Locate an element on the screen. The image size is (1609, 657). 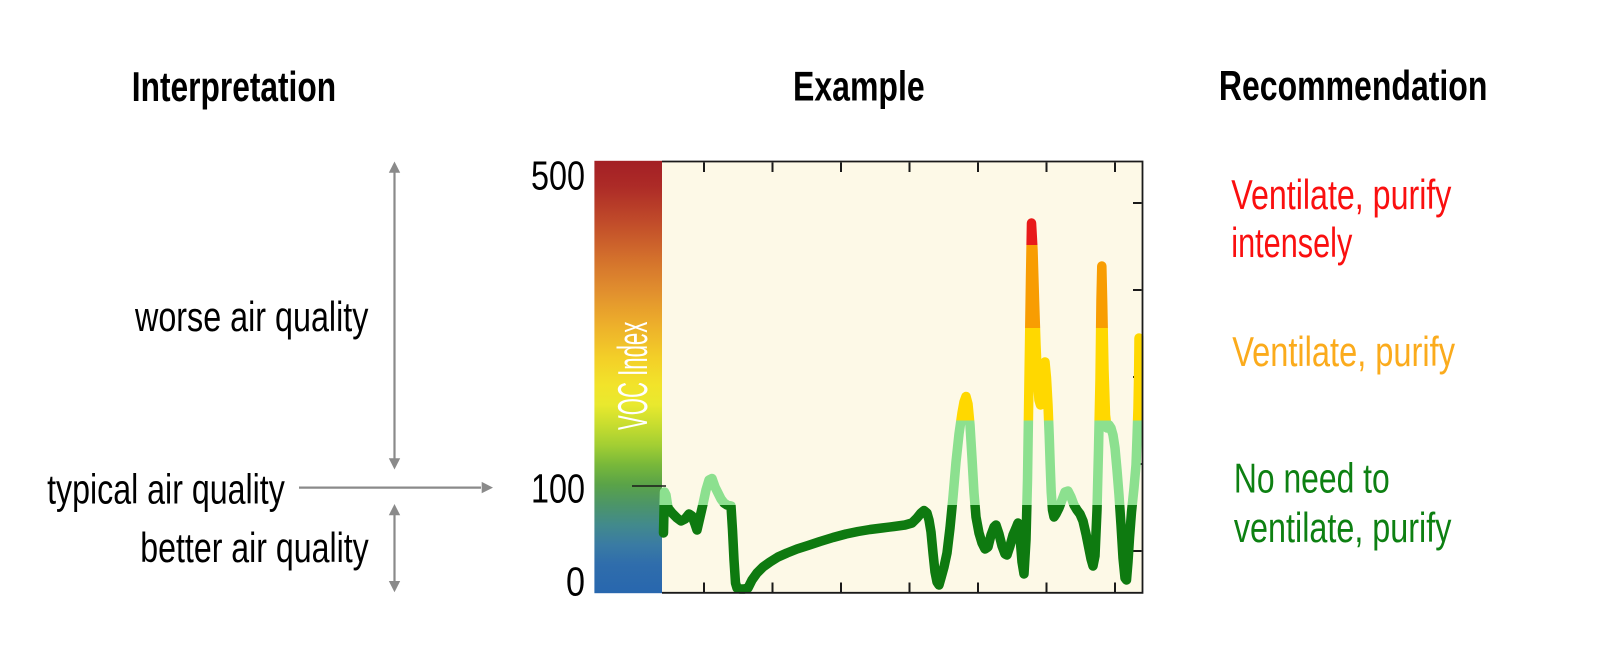
svg-text: intensely is located at coordinates (1291, 242).